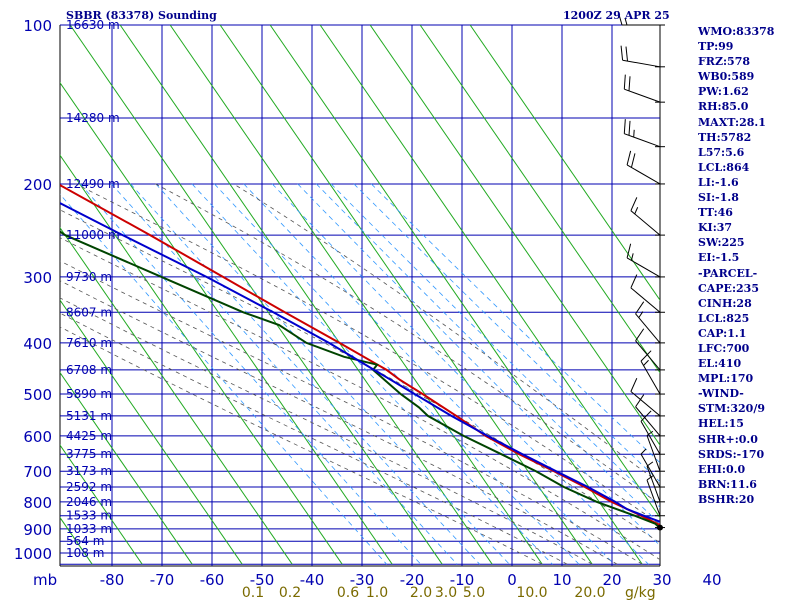 Image resolution: width=800 pixels, height=600 pixels. What do you see at coordinates (531, 592) in the screenshot?
I see `mixing-ratio-label: 10.0` at bounding box center [531, 592].